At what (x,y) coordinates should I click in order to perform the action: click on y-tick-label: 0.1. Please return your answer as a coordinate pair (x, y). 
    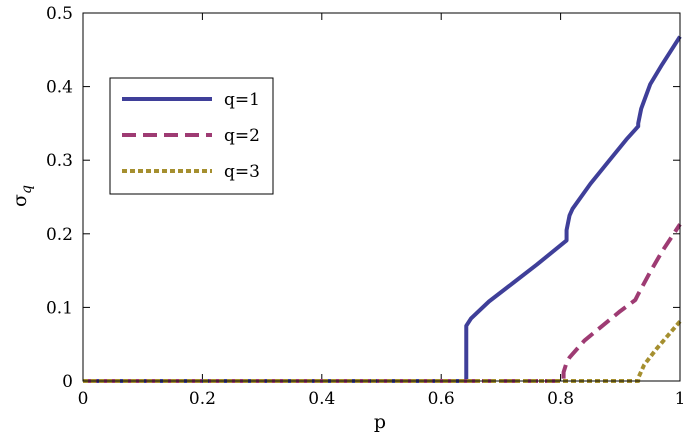
    Looking at the image, I should click on (59, 308).